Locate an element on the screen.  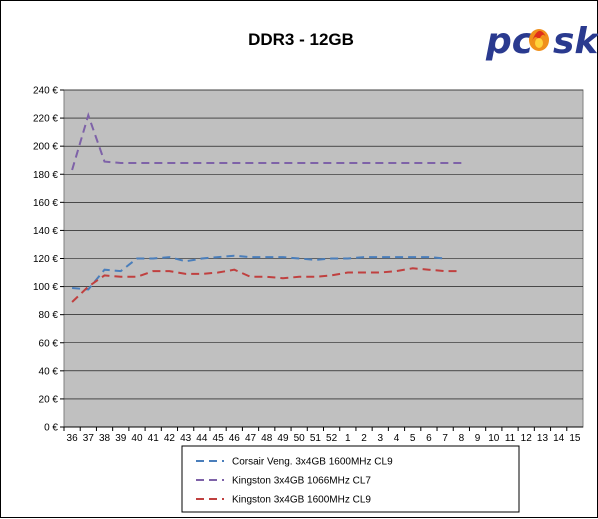
x-tick-label: 12 is located at coordinates (527, 438).